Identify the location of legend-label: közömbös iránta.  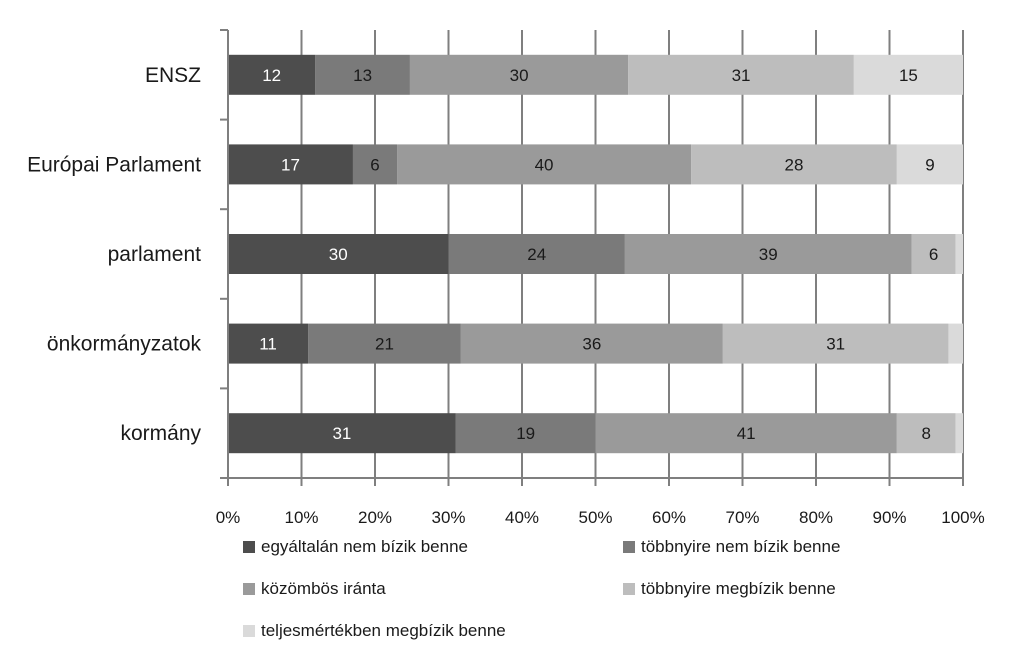
(323, 588).